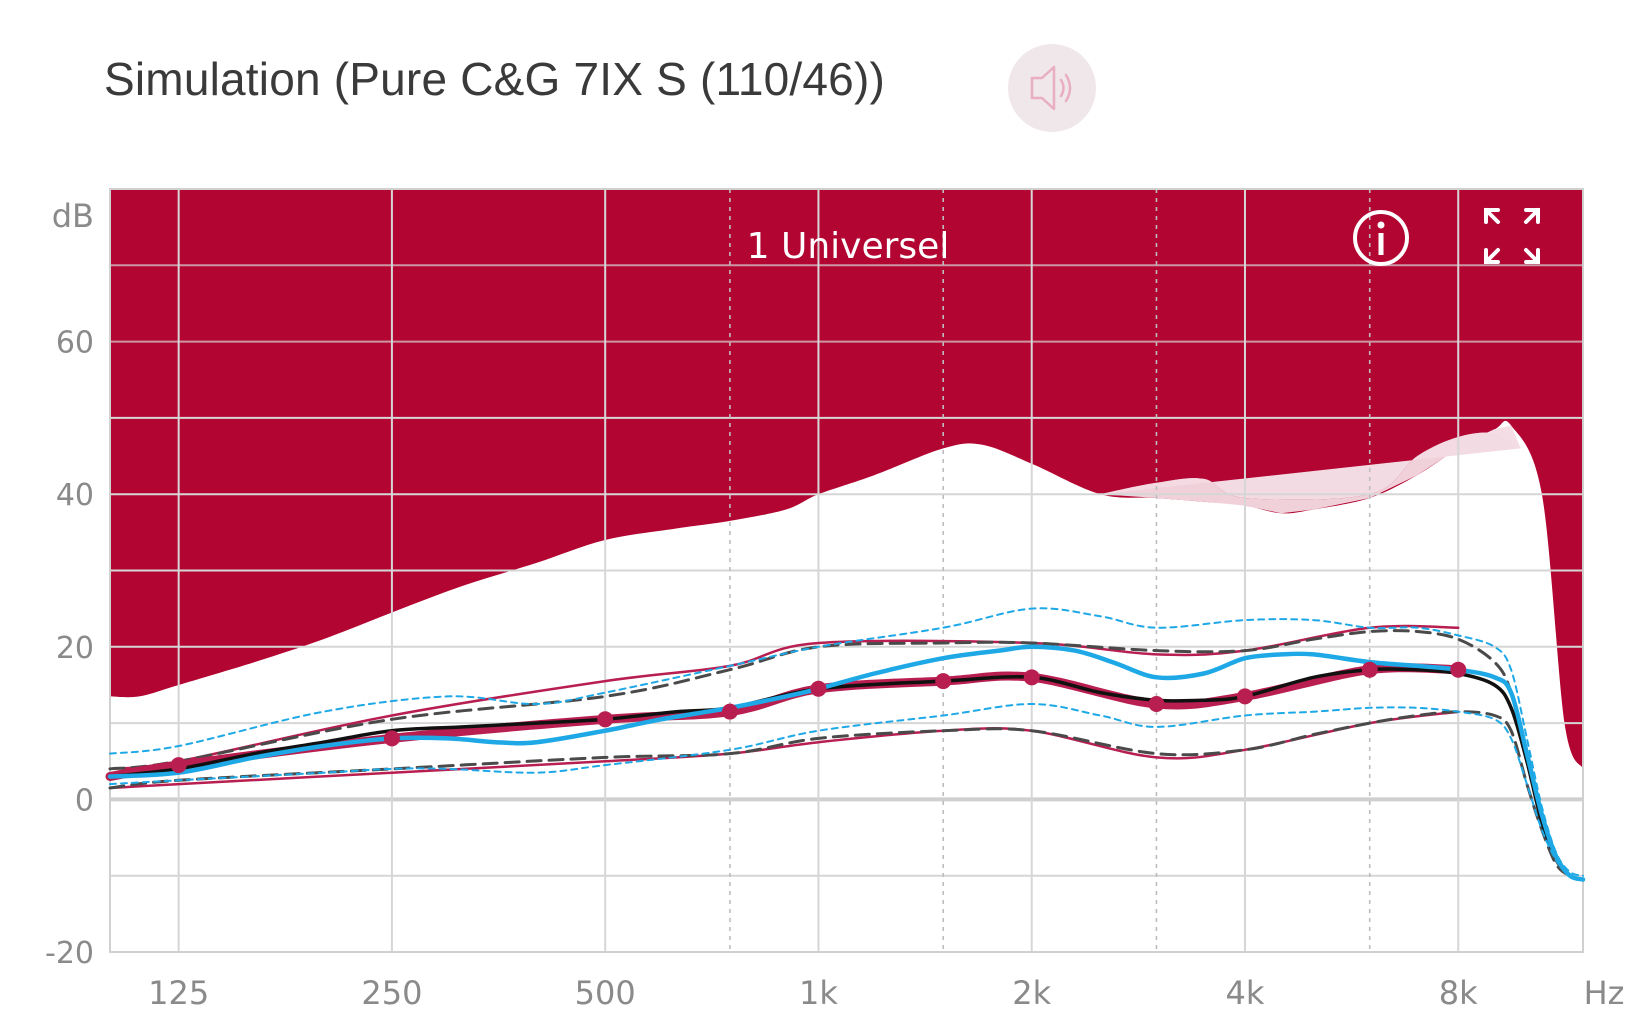 This screenshot has height=1026, width=1638. I want to click on x-tick-label: 125, so click(178, 993).